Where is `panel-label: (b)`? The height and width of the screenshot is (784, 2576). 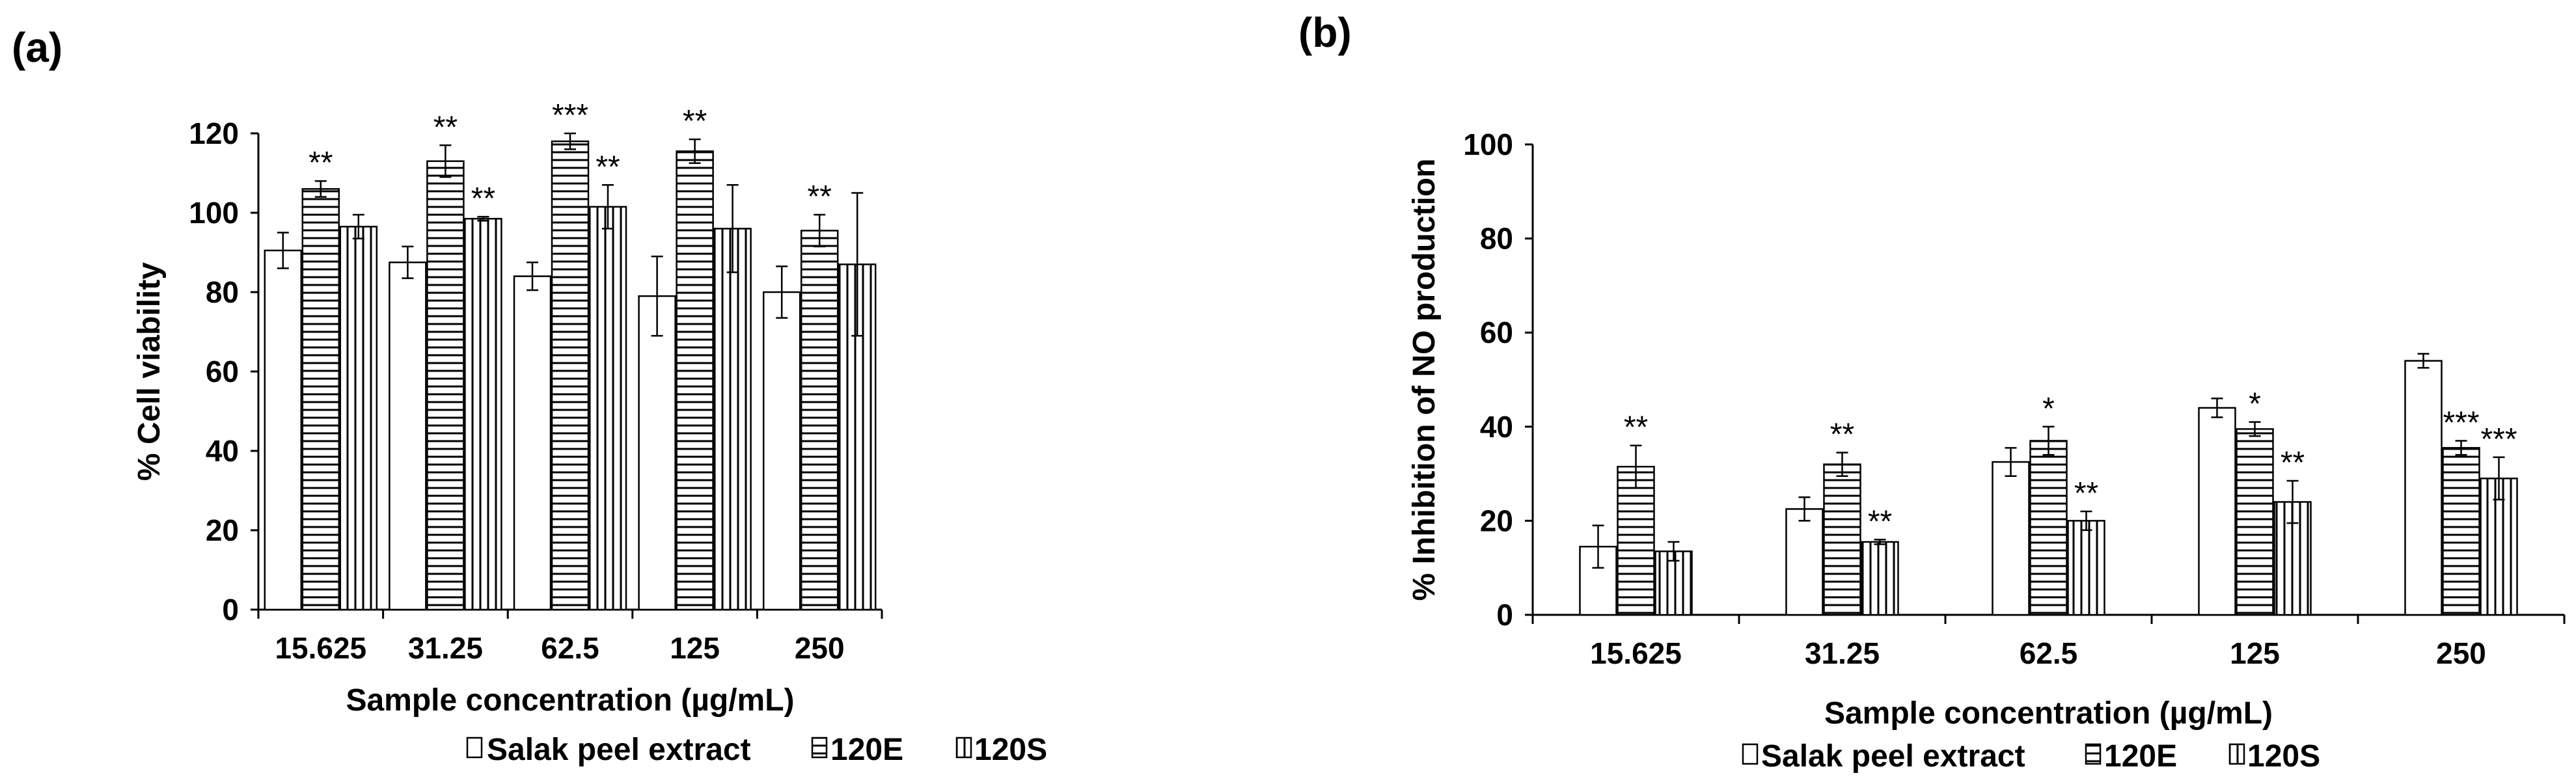
panel-label: (b) is located at coordinates (1325, 32).